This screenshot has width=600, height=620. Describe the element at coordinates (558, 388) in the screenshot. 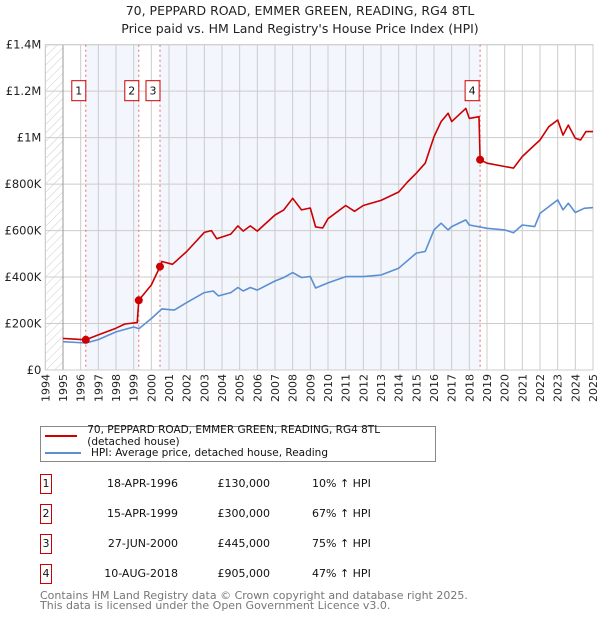

I see `x-tick-label: 2023` at that location.